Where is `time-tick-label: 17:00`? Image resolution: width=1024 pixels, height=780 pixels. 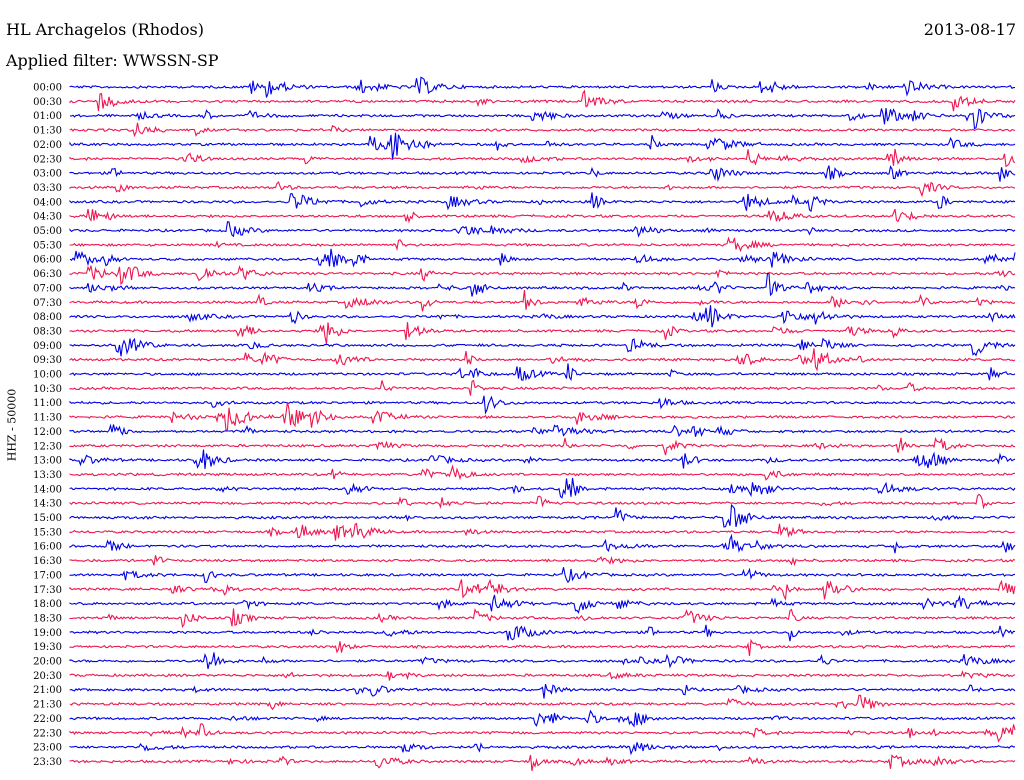
time-tick-label: 17:00 is located at coordinates (47, 575).